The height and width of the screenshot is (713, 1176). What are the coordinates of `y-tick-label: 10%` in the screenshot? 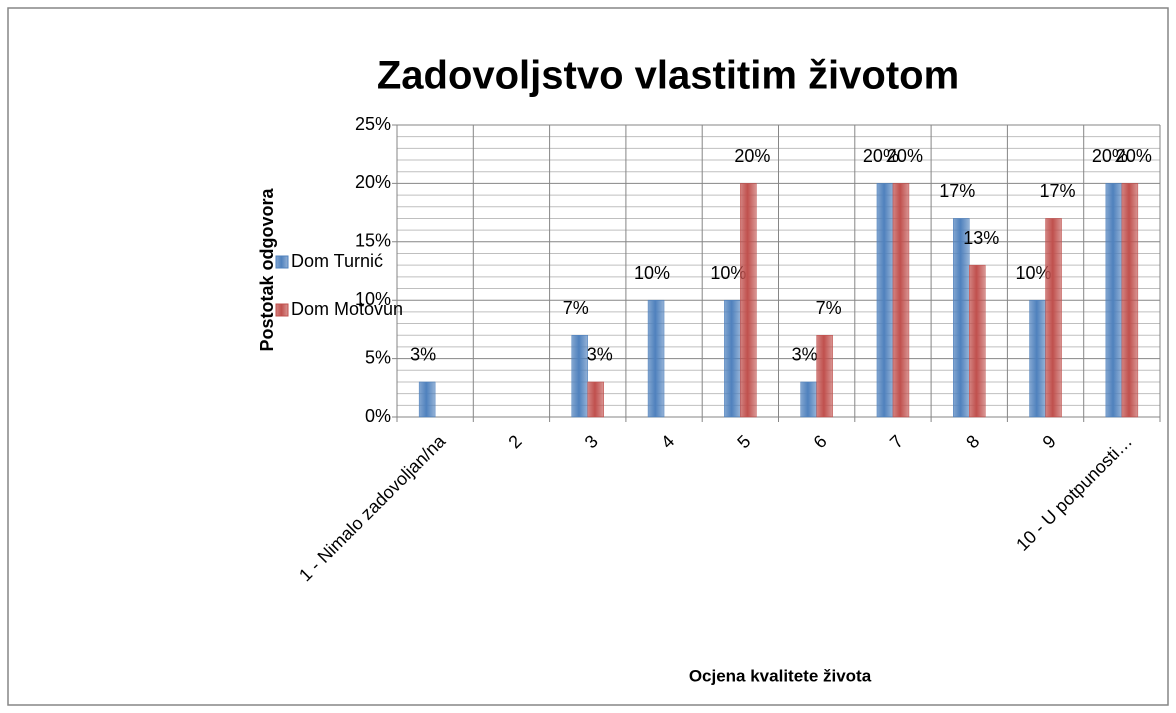 It's located at (373, 299).